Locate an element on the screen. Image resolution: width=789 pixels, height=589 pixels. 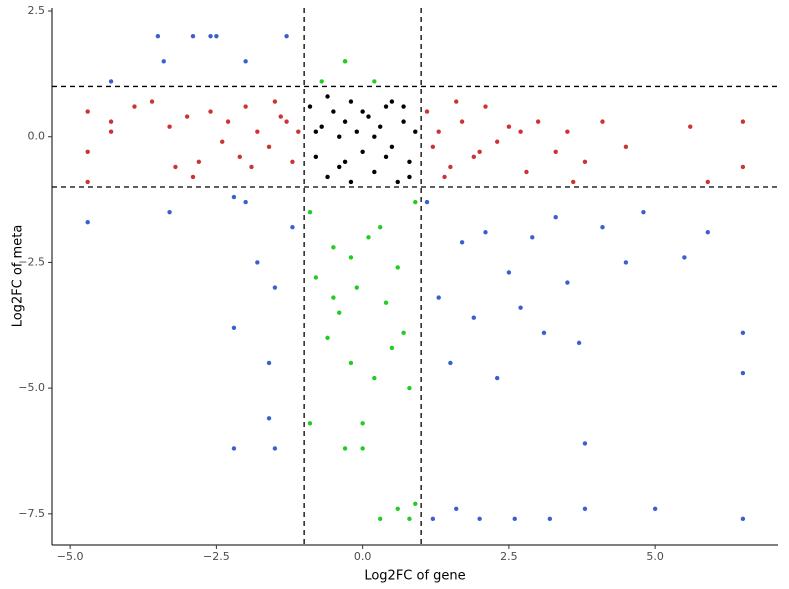
y-axis-title: Log2FC of meta is located at coordinates (18, 276).